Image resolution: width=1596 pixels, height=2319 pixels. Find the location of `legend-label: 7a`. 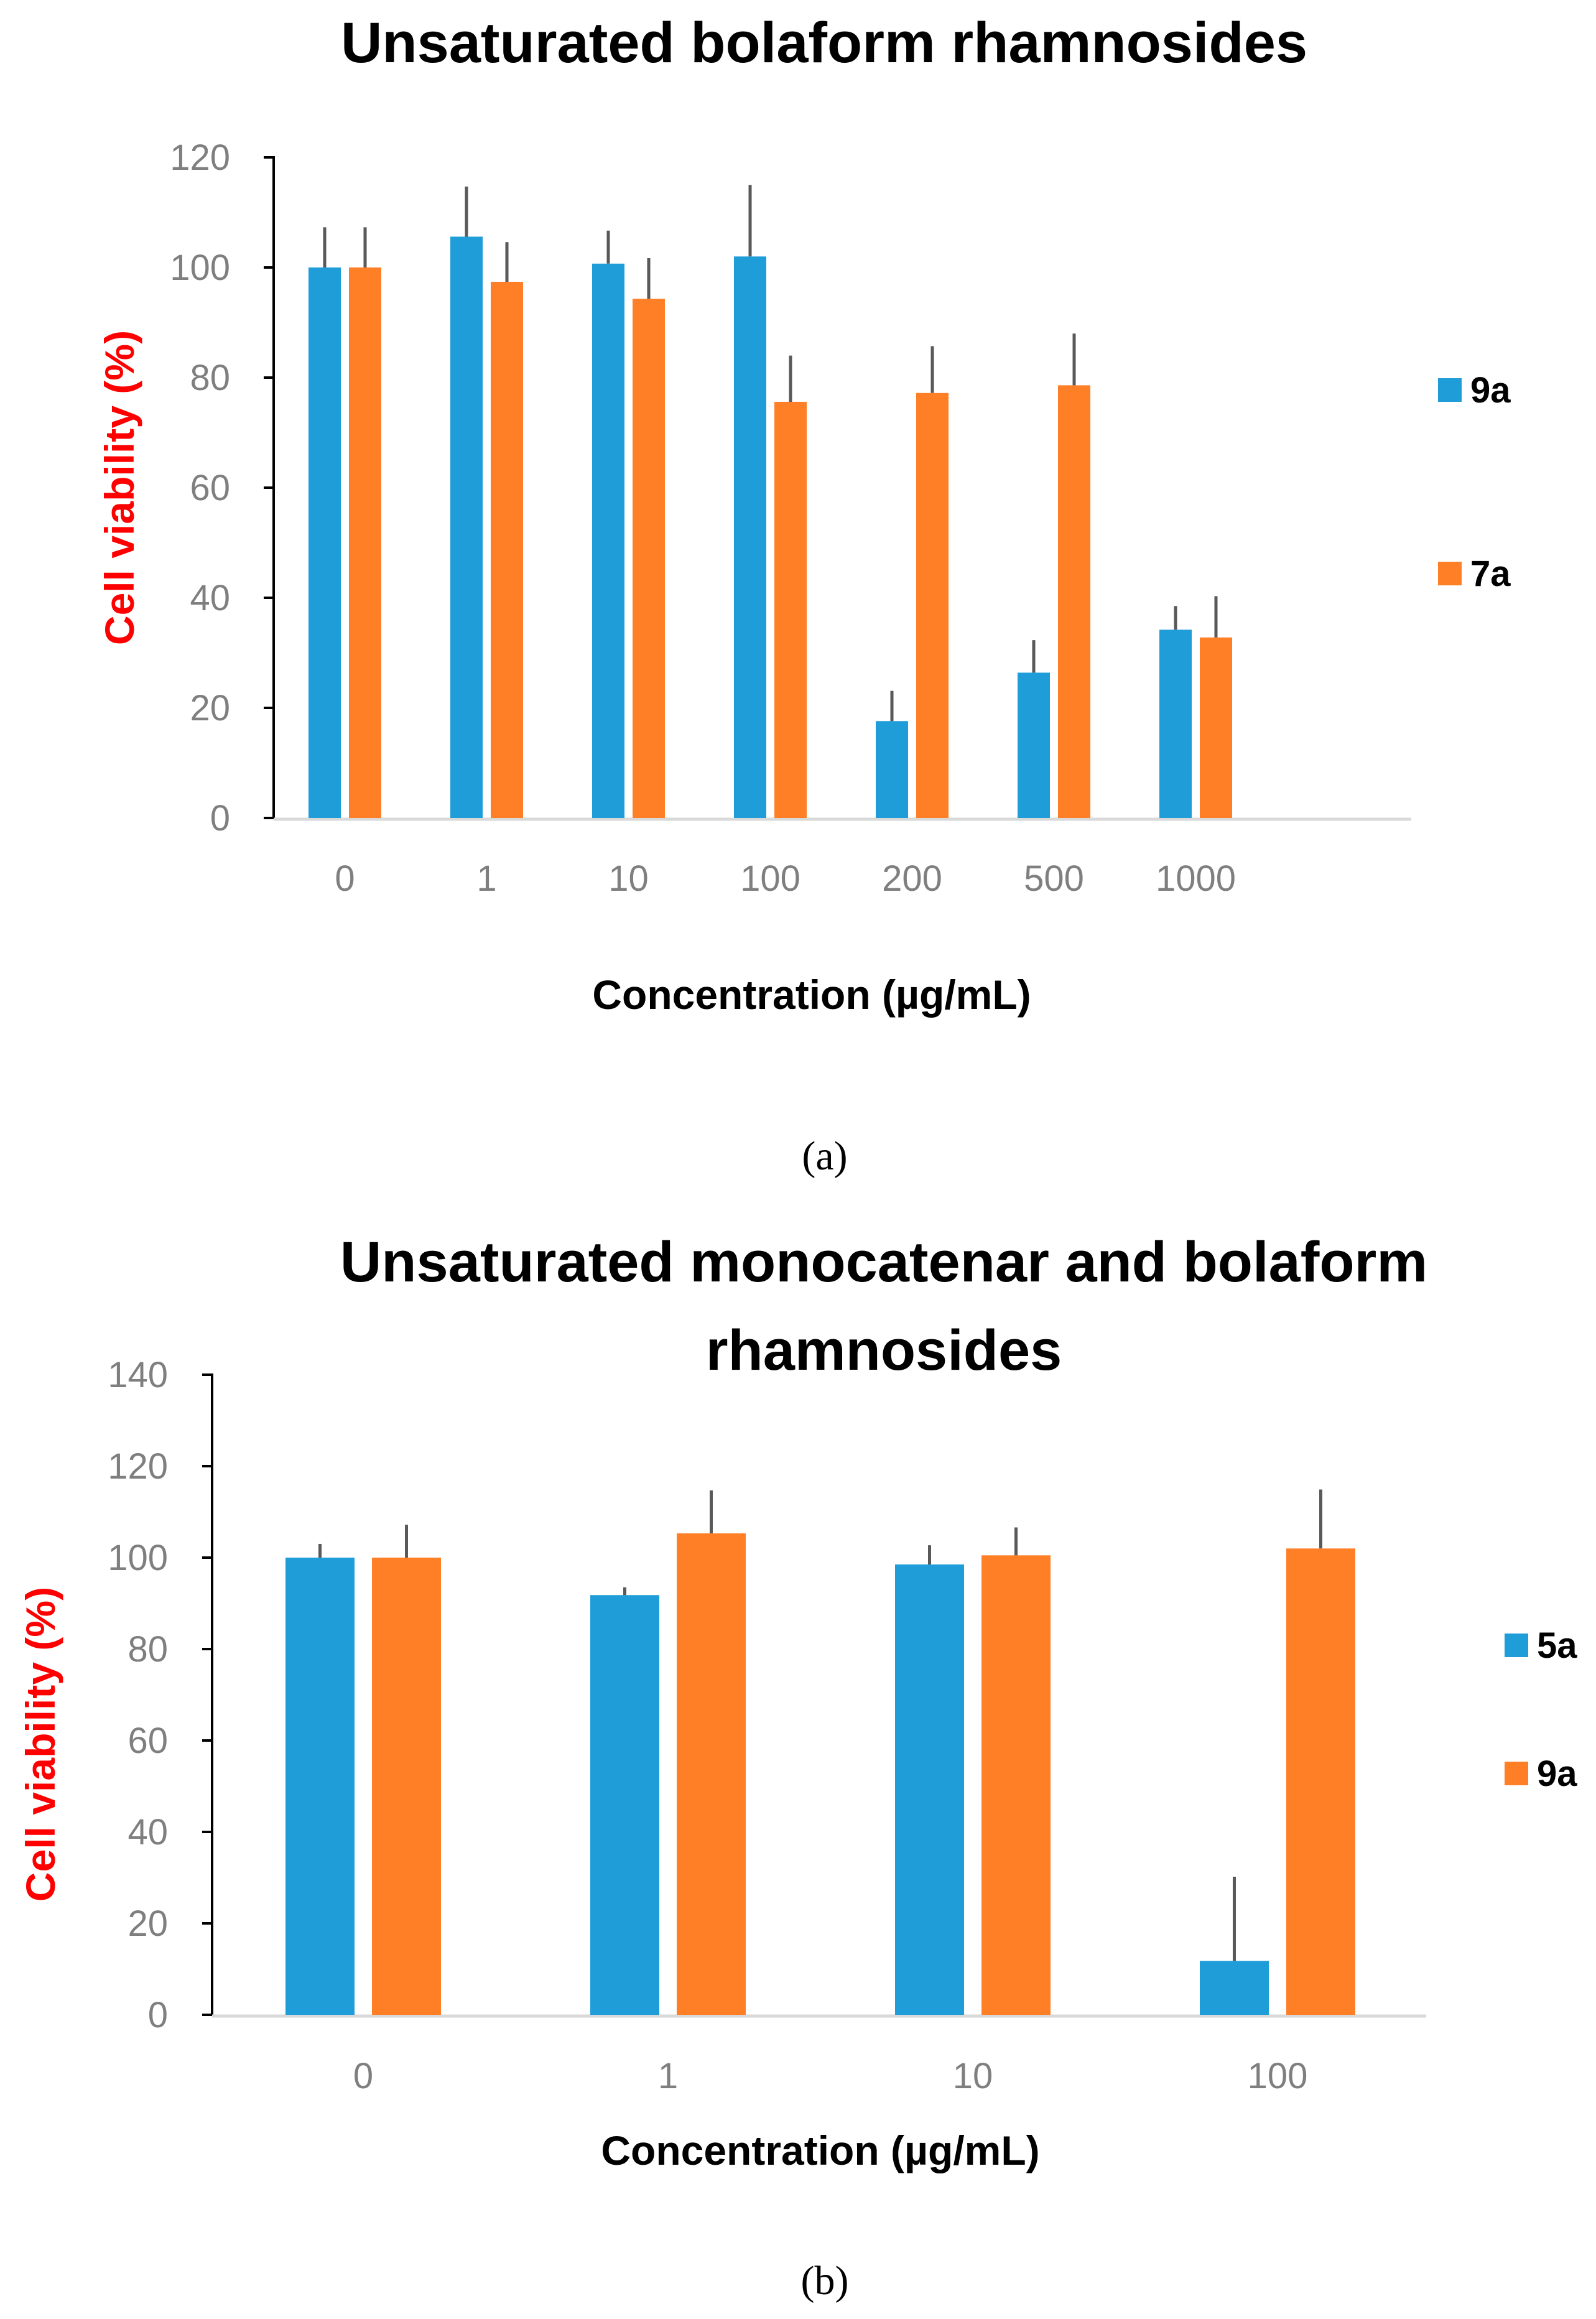

legend-label: 7a is located at coordinates (1490, 574).